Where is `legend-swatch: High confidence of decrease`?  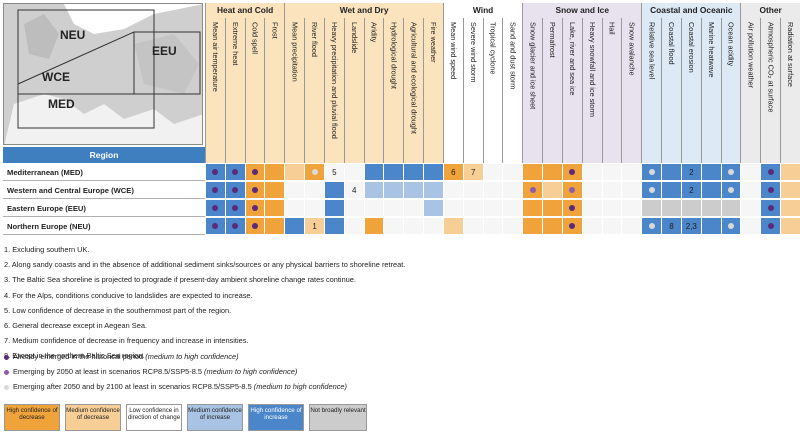 legend-swatch: High confidence of decrease is located at coordinates (32, 417).